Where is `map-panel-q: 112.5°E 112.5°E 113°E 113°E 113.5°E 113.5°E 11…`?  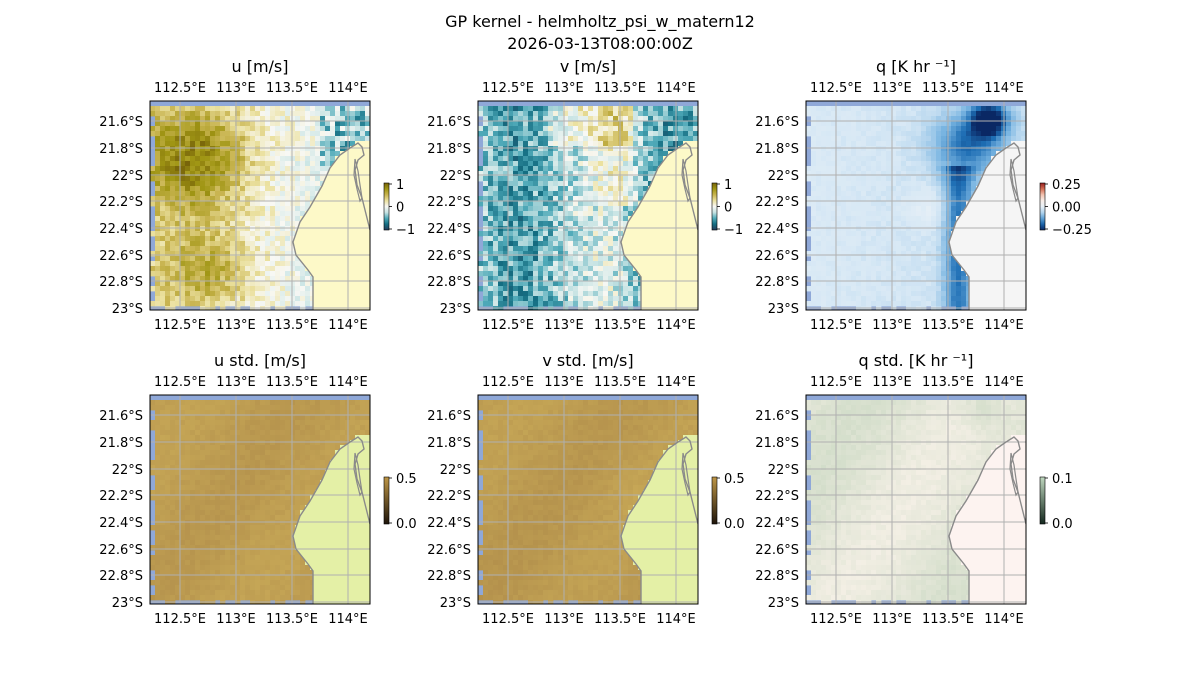
map-panel-q: 112.5°E 112.5°E 113°E 113°E 113.5°E 113.5°E 11… is located at coordinates (923, 207).